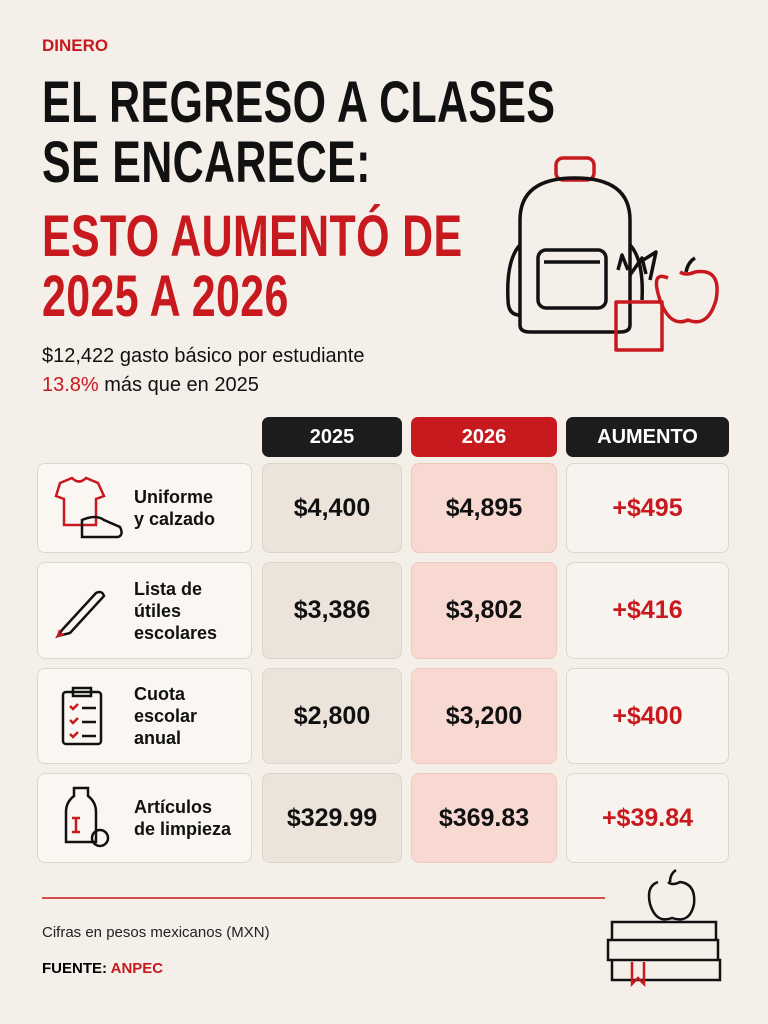 This screenshot has width=768, height=1024. Describe the element at coordinates (484, 437) in the screenshot. I see `column-header: 2026` at that location.